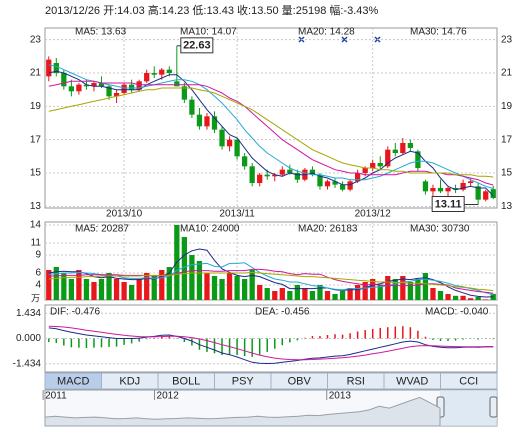 This screenshot has width=519, height=433. Describe the element at coordinates (38, 255) in the screenshot. I see `y-tick-label: 9` at that location.